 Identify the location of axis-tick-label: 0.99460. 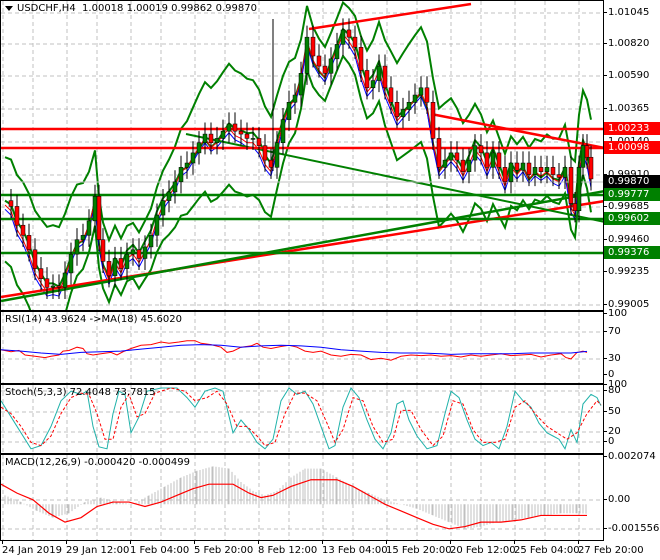
(626, 239).